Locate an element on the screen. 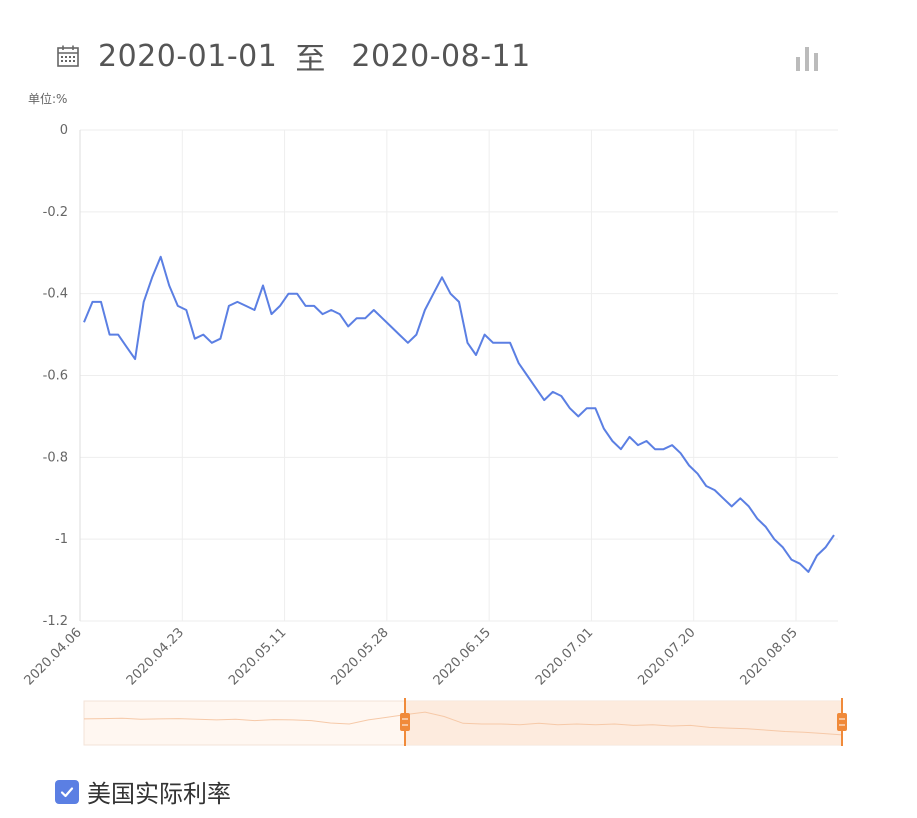 This screenshot has height=818, width=917. x-tick-label: 2020.07.20 is located at coordinates (666, 656).